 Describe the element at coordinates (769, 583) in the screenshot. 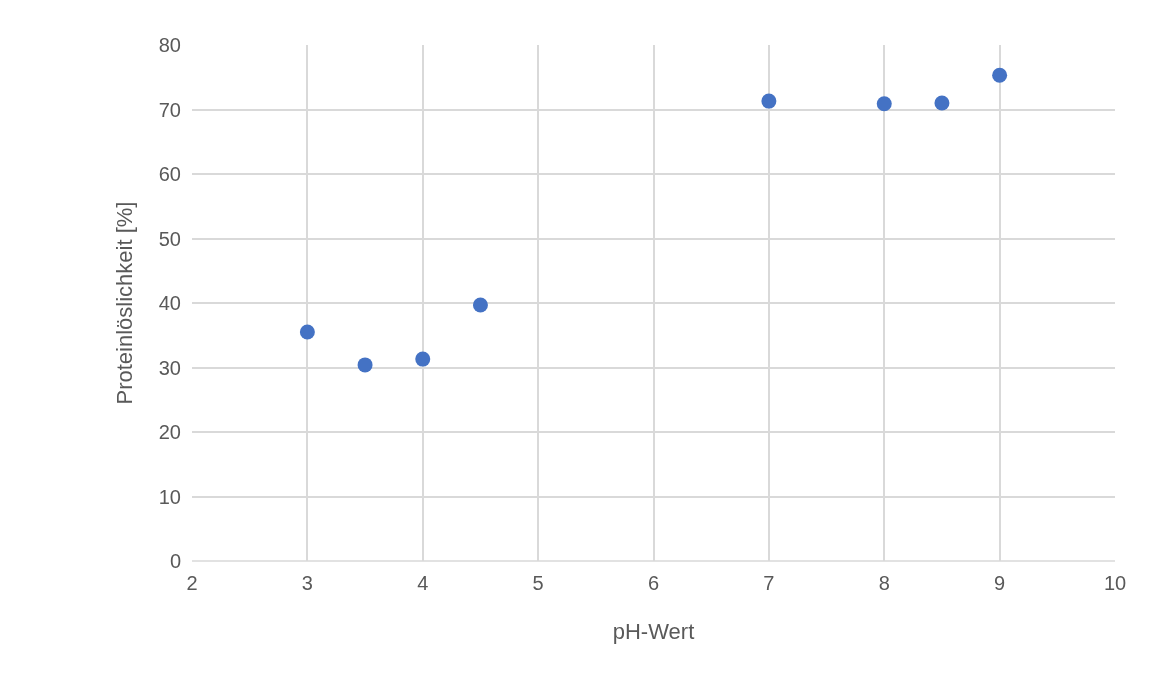

I see `x-tick-label: 7` at that location.